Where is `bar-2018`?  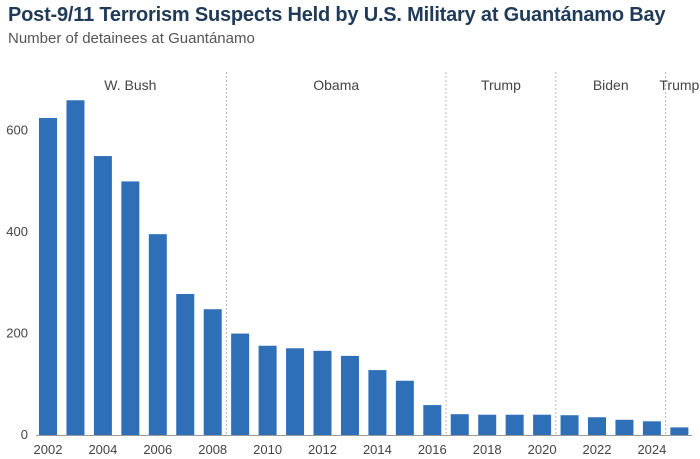
bar-2018 is located at coordinates (487, 424).